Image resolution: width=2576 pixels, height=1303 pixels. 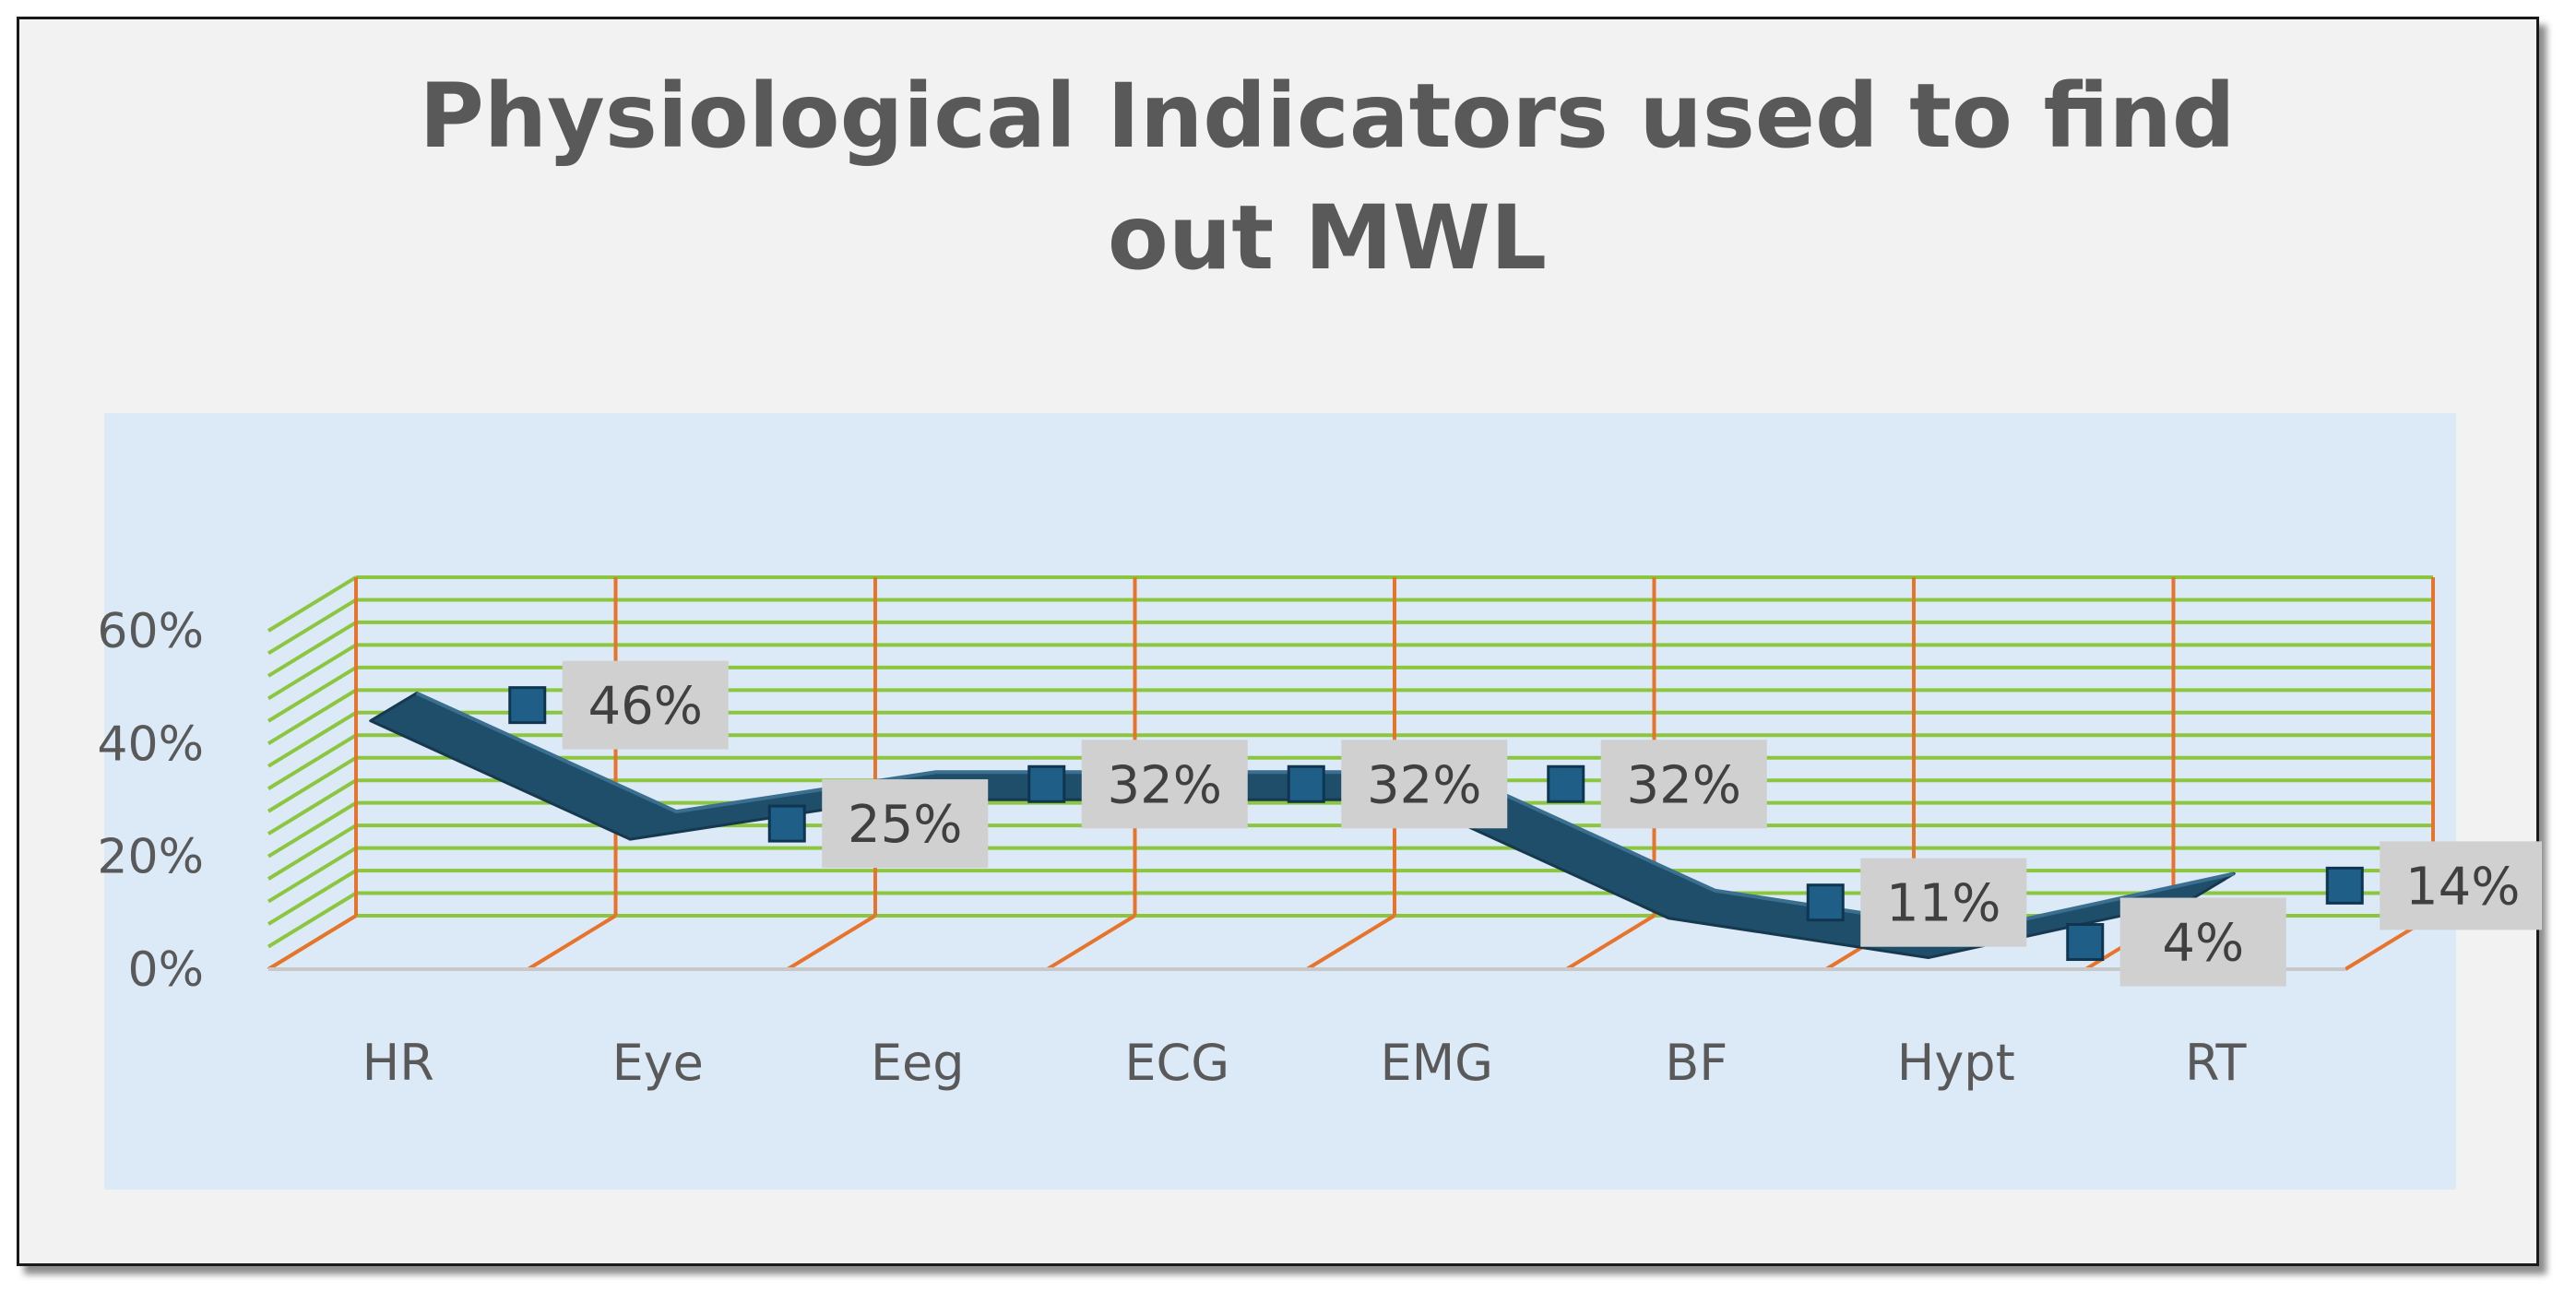 What do you see at coordinates (1436, 1063) in the screenshot?
I see `x-tick-label: EMG` at bounding box center [1436, 1063].